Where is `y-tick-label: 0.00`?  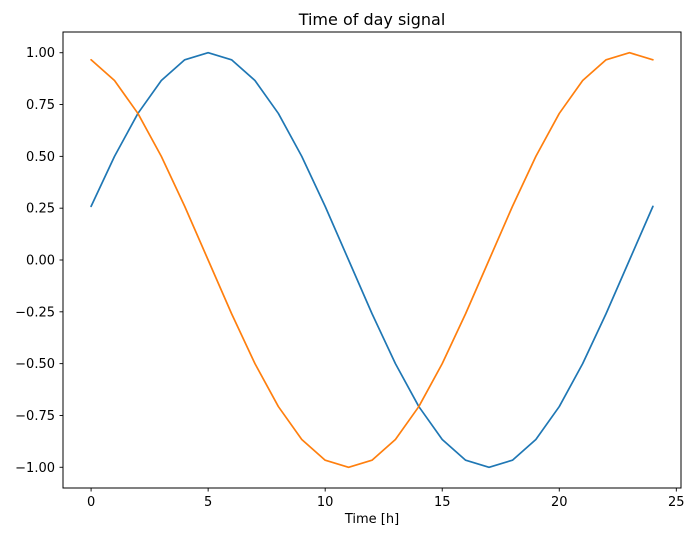
y-tick-label: 0.00 is located at coordinates (40, 261).